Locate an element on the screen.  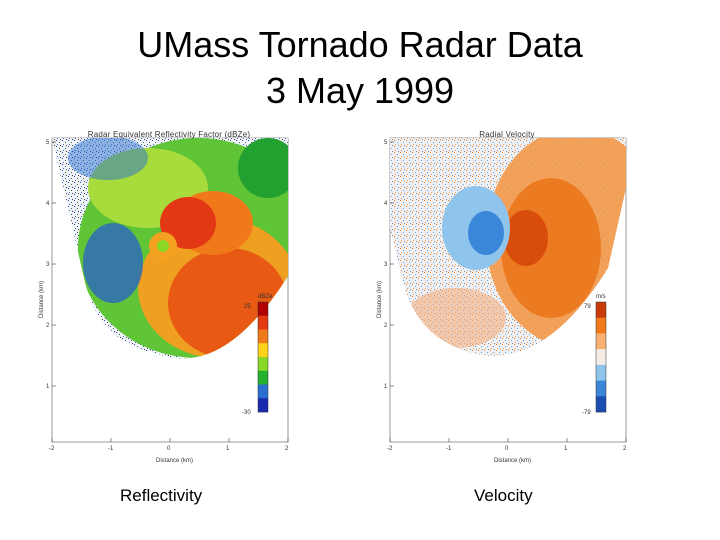
velocity-colorbar is located at coordinates (601, 357).